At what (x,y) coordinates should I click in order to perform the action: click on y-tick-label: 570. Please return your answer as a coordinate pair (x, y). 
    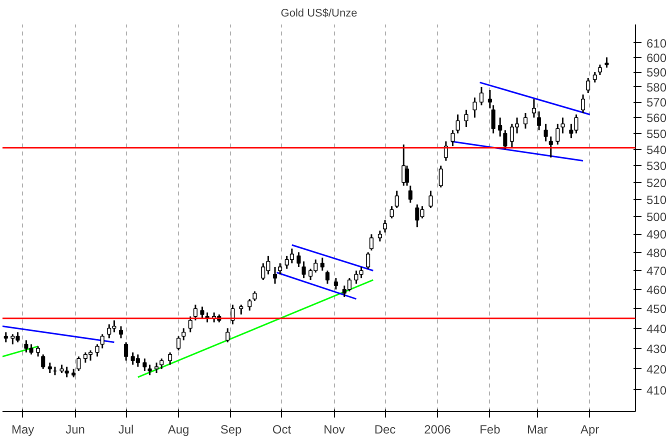
    Looking at the image, I should click on (656, 103).